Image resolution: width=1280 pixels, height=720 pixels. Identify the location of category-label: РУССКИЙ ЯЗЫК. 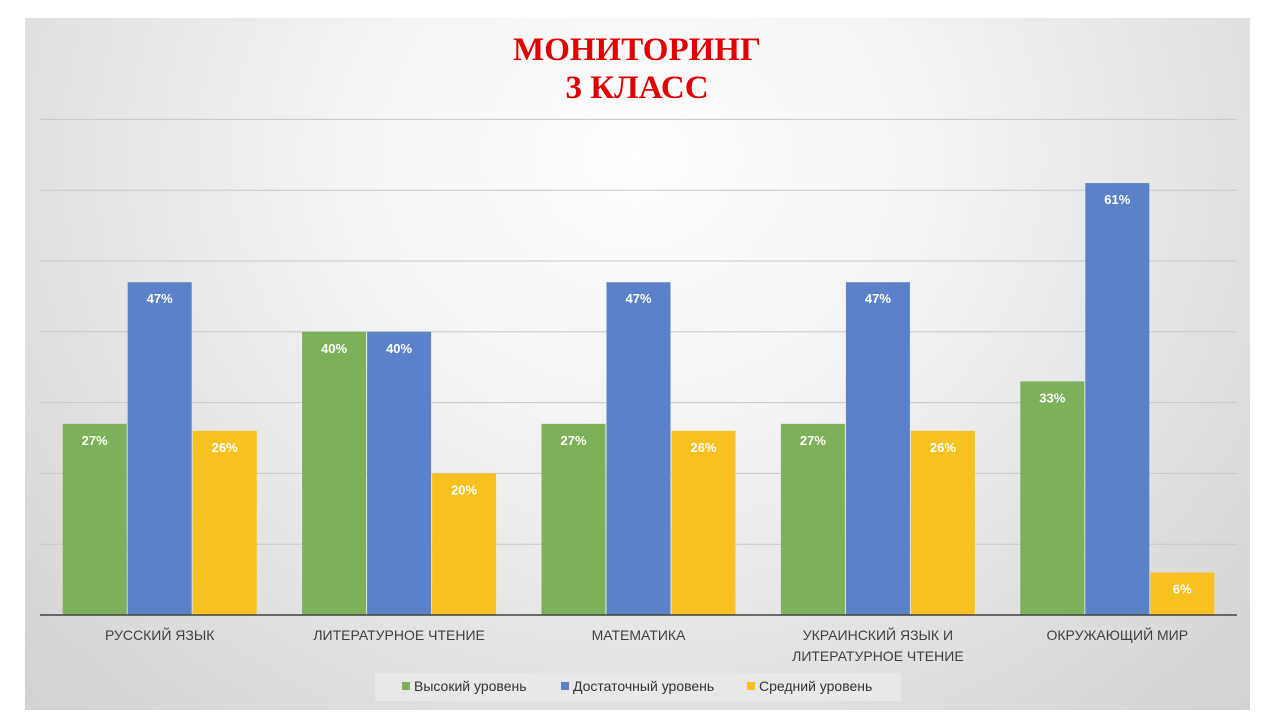
(160, 634).